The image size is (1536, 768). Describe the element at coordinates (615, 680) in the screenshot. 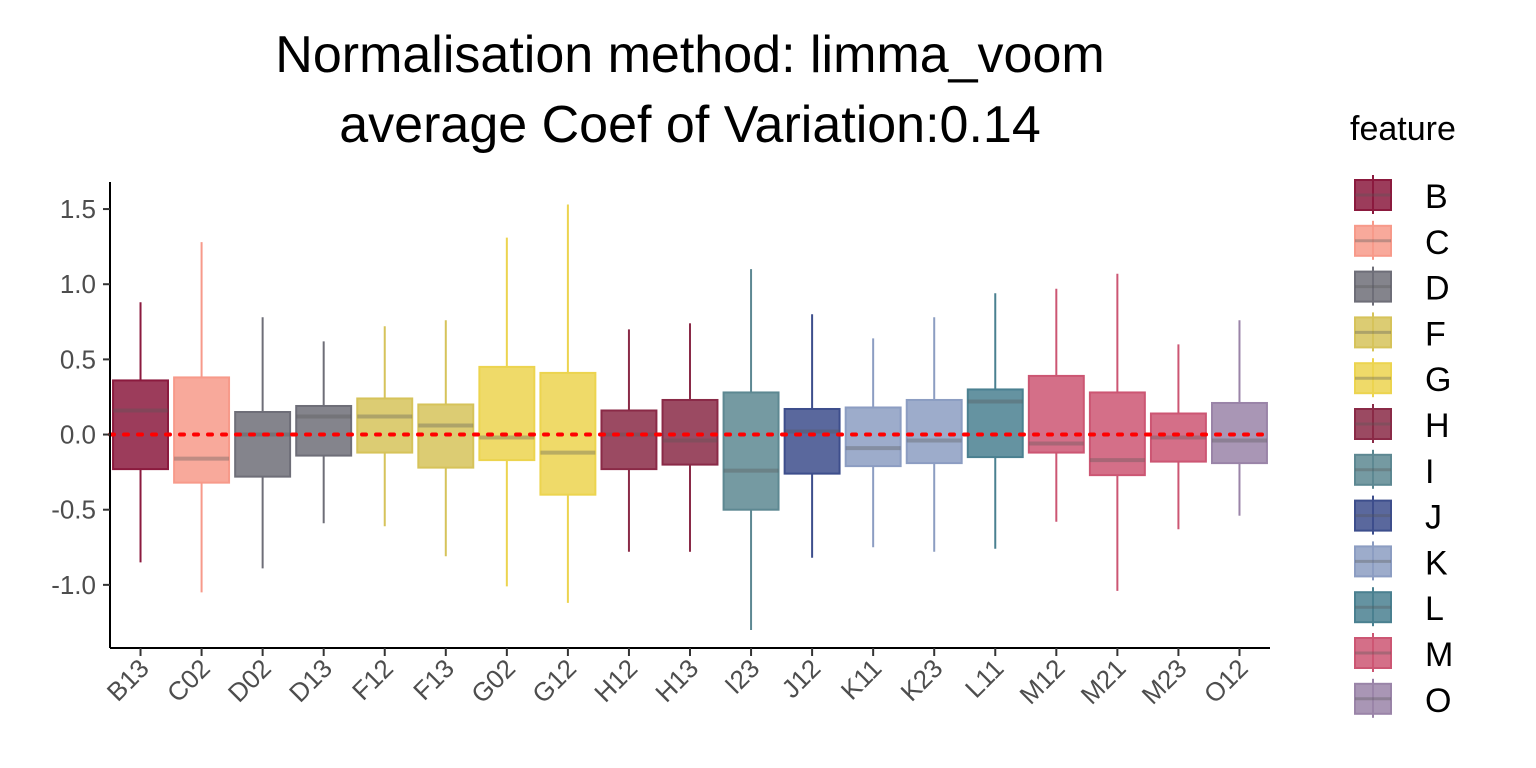

I see `x-tick-label: H12` at that location.